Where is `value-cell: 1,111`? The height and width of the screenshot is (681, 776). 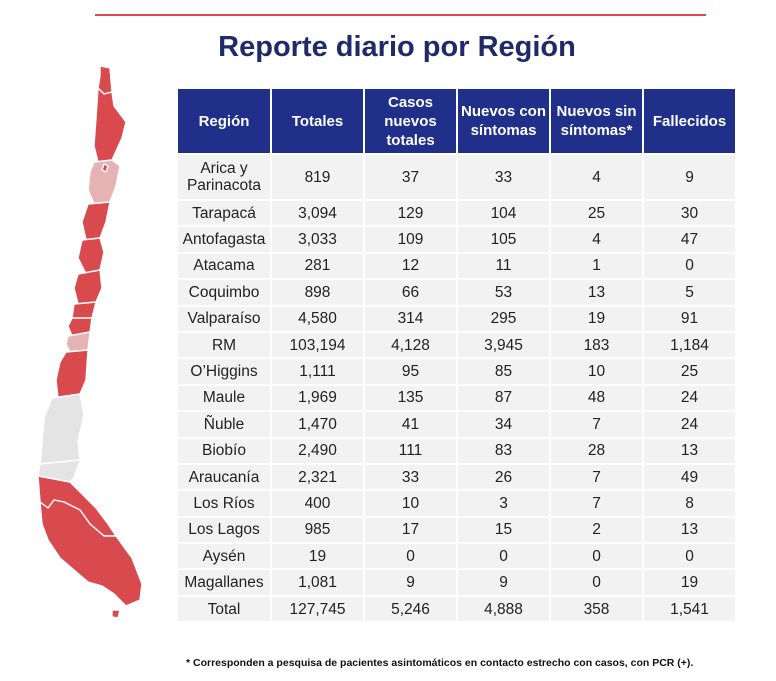
value-cell: 1,111 is located at coordinates (317, 371).